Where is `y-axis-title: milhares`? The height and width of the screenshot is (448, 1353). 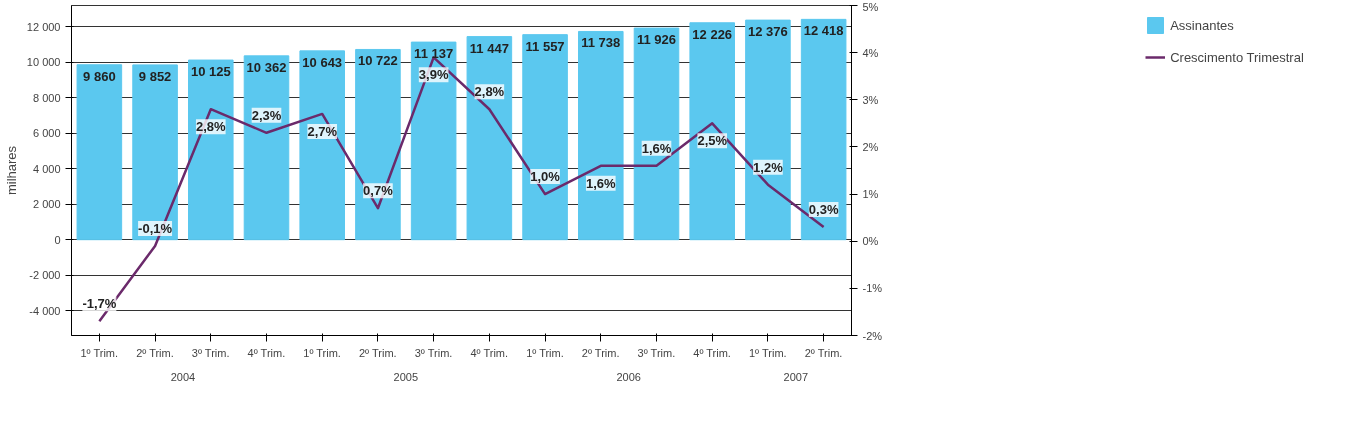 y-axis-title: milhares is located at coordinates (11, 170).